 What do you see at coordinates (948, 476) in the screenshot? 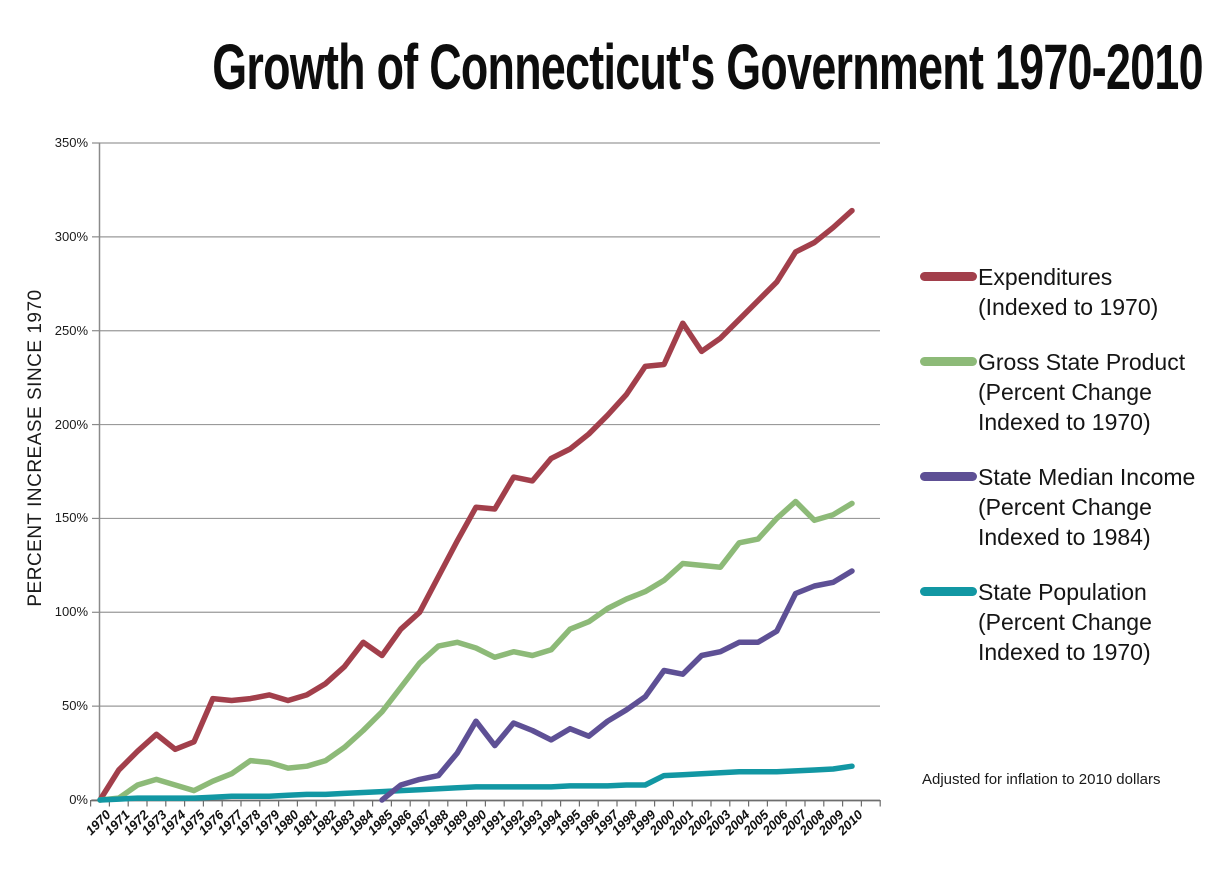
I see `legend-swatch-state-median-income-icon` at bounding box center [948, 476].